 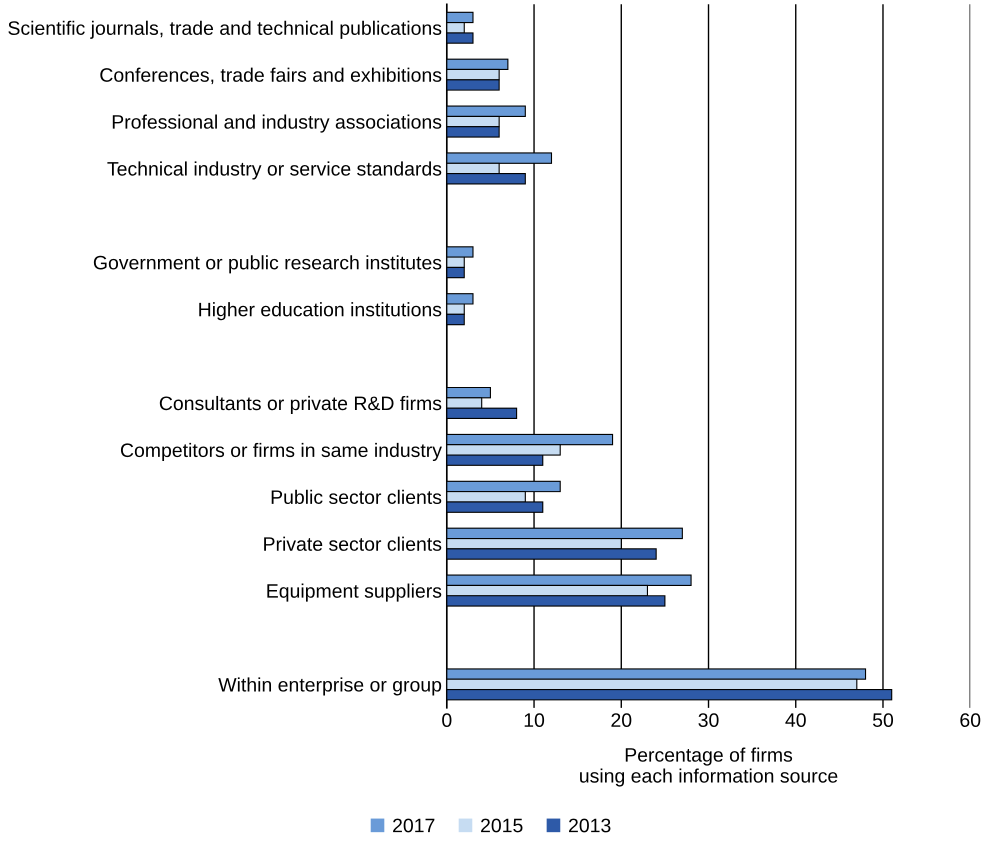 What do you see at coordinates (413, 825) in the screenshot?
I see `legend-label: 2017` at bounding box center [413, 825].